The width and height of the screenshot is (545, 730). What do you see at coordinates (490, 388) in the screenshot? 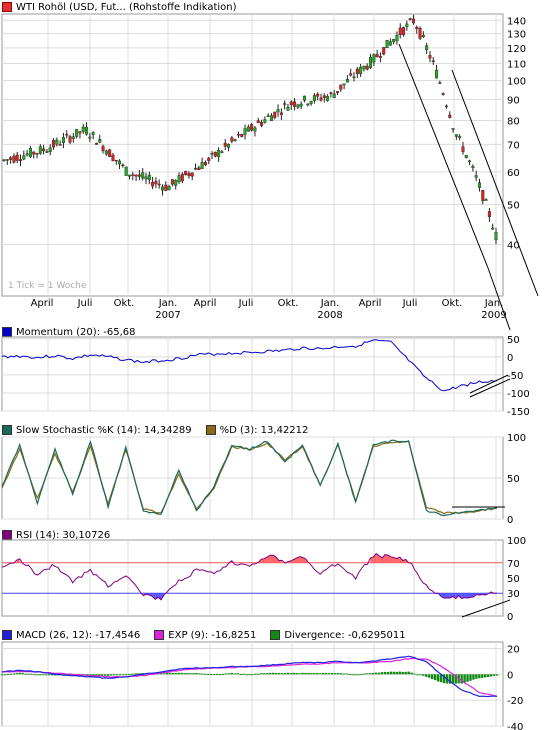
I see `momentum-trend-a` at bounding box center [490, 388].